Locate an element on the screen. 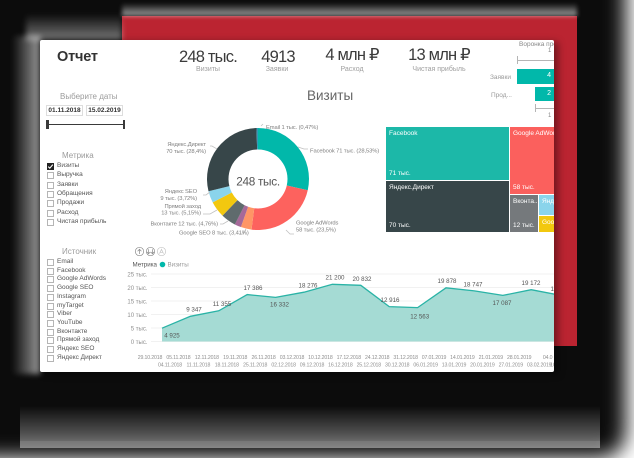  svg-text: 18 276 is located at coordinates (308, 286).